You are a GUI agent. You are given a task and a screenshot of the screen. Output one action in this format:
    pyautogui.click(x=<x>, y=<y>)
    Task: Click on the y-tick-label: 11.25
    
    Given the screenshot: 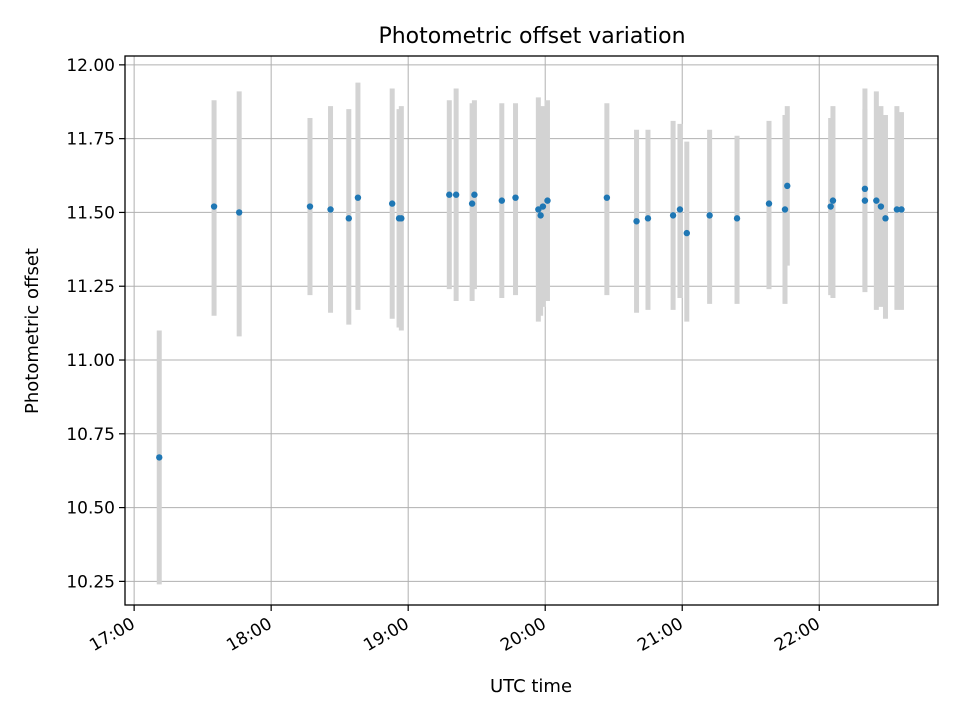 What is the action you would take?
    pyautogui.click(x=90, y=287)
    